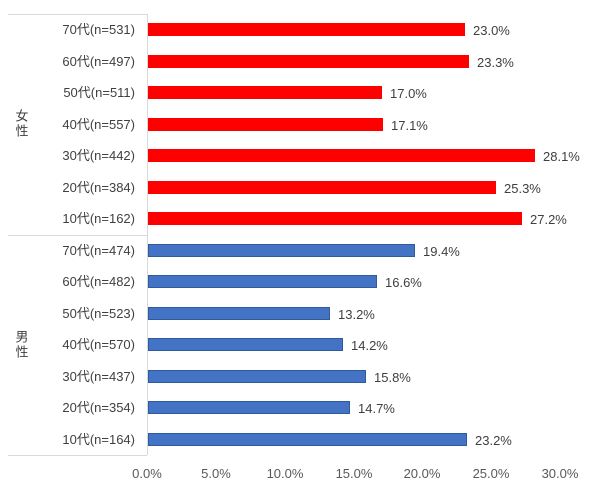 The image size is (600, 495). Describe the element at coordinates (98, 344) in the screenshot. I see `category-label: 40代(n=570)` at that location.